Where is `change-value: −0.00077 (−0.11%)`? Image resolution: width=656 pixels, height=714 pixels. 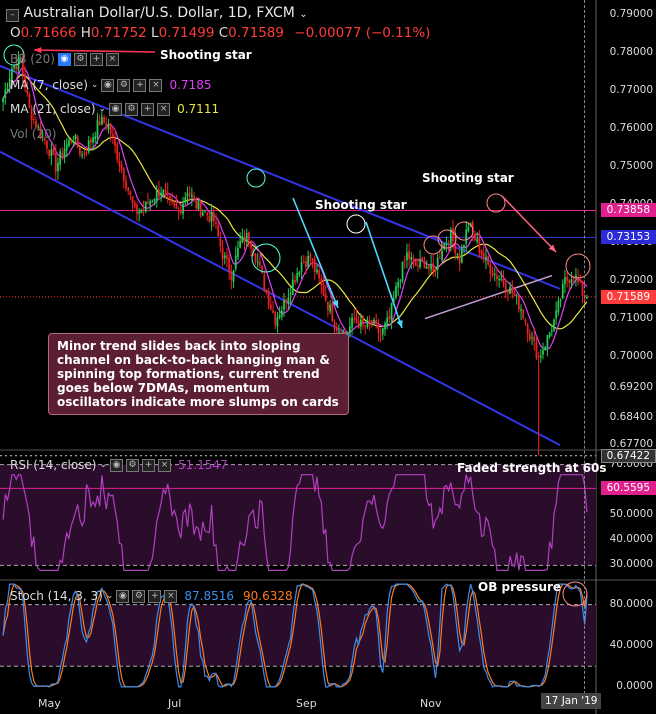 change-value: −0.00077 (−0.11%) is located at coordinates (362, 33).